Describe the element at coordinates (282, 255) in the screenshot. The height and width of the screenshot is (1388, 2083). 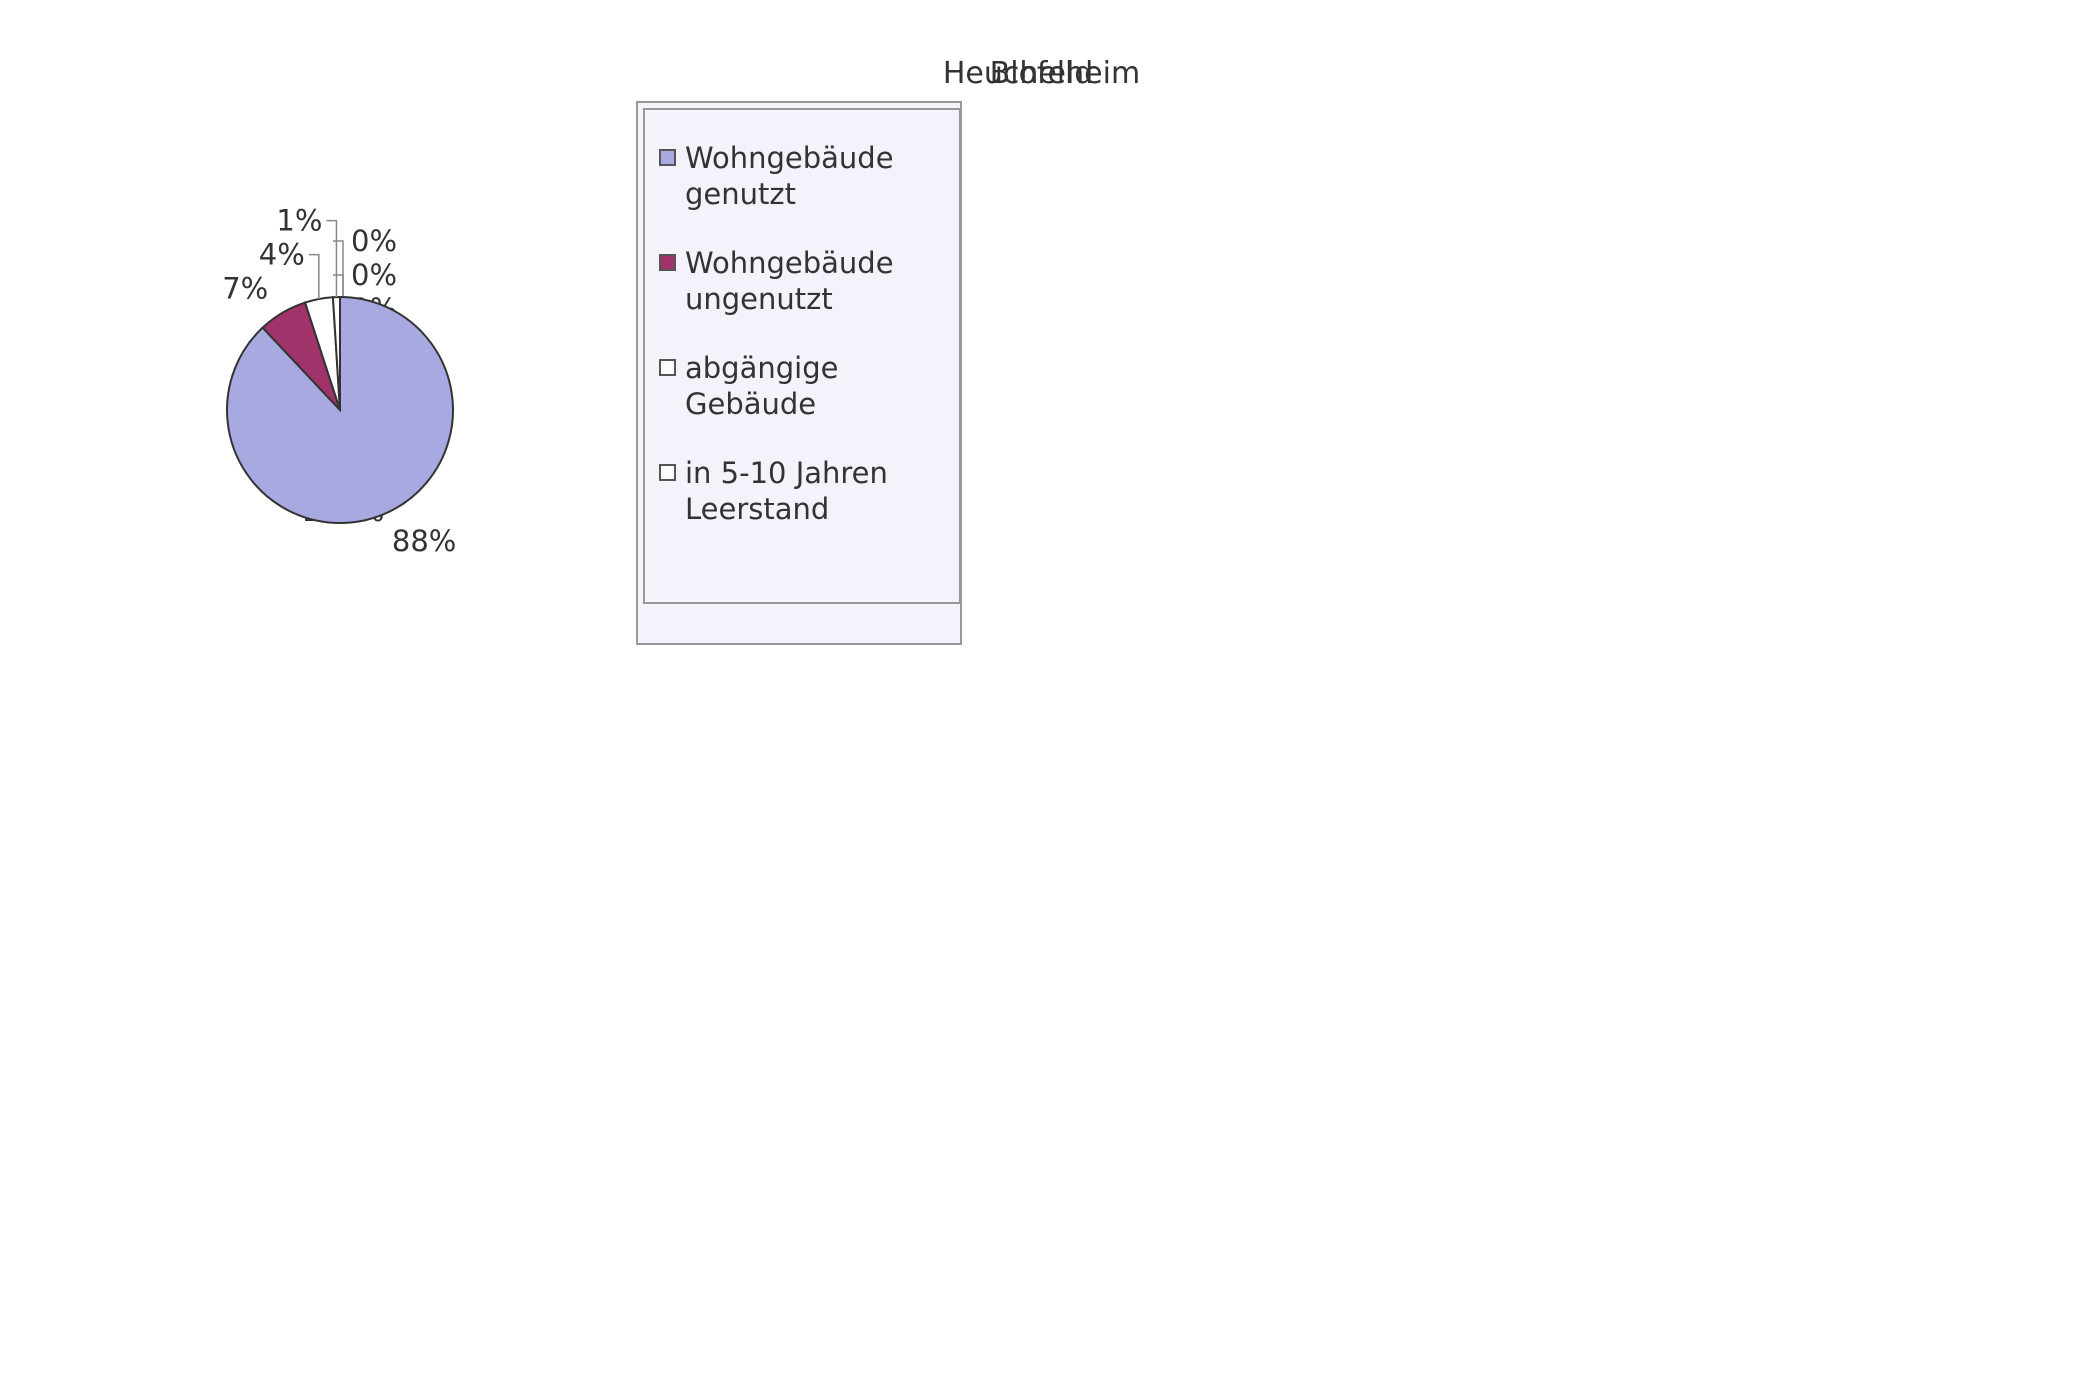
I see `data-label: 4%` at that location.